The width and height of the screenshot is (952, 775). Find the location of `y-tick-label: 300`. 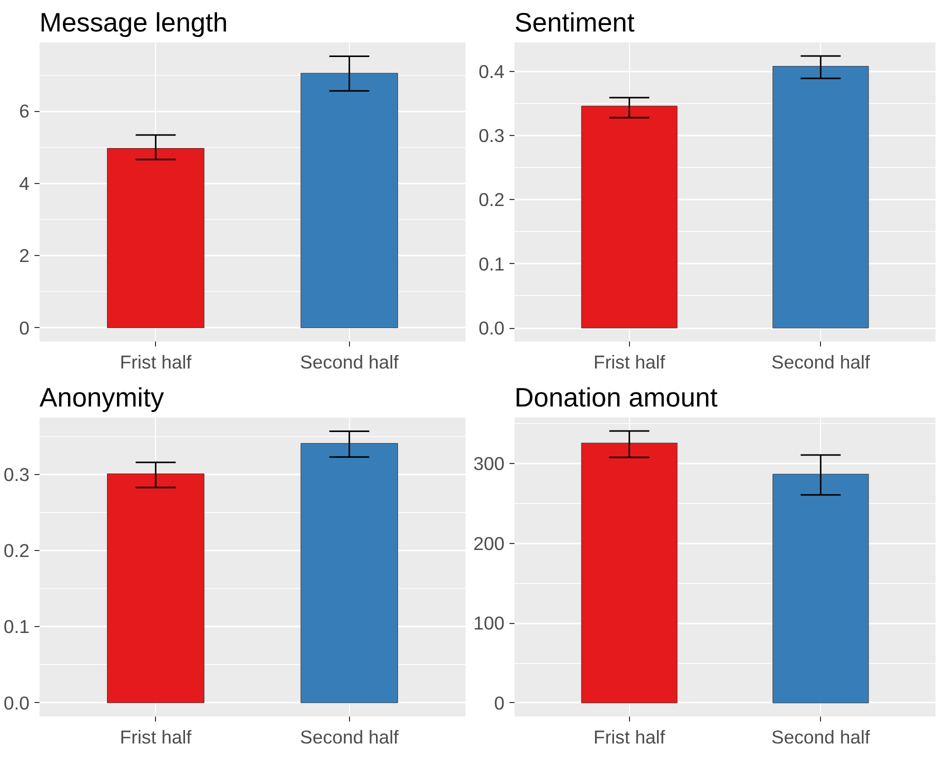

y-tick-label: 300 is located at coordinates (489, 463).